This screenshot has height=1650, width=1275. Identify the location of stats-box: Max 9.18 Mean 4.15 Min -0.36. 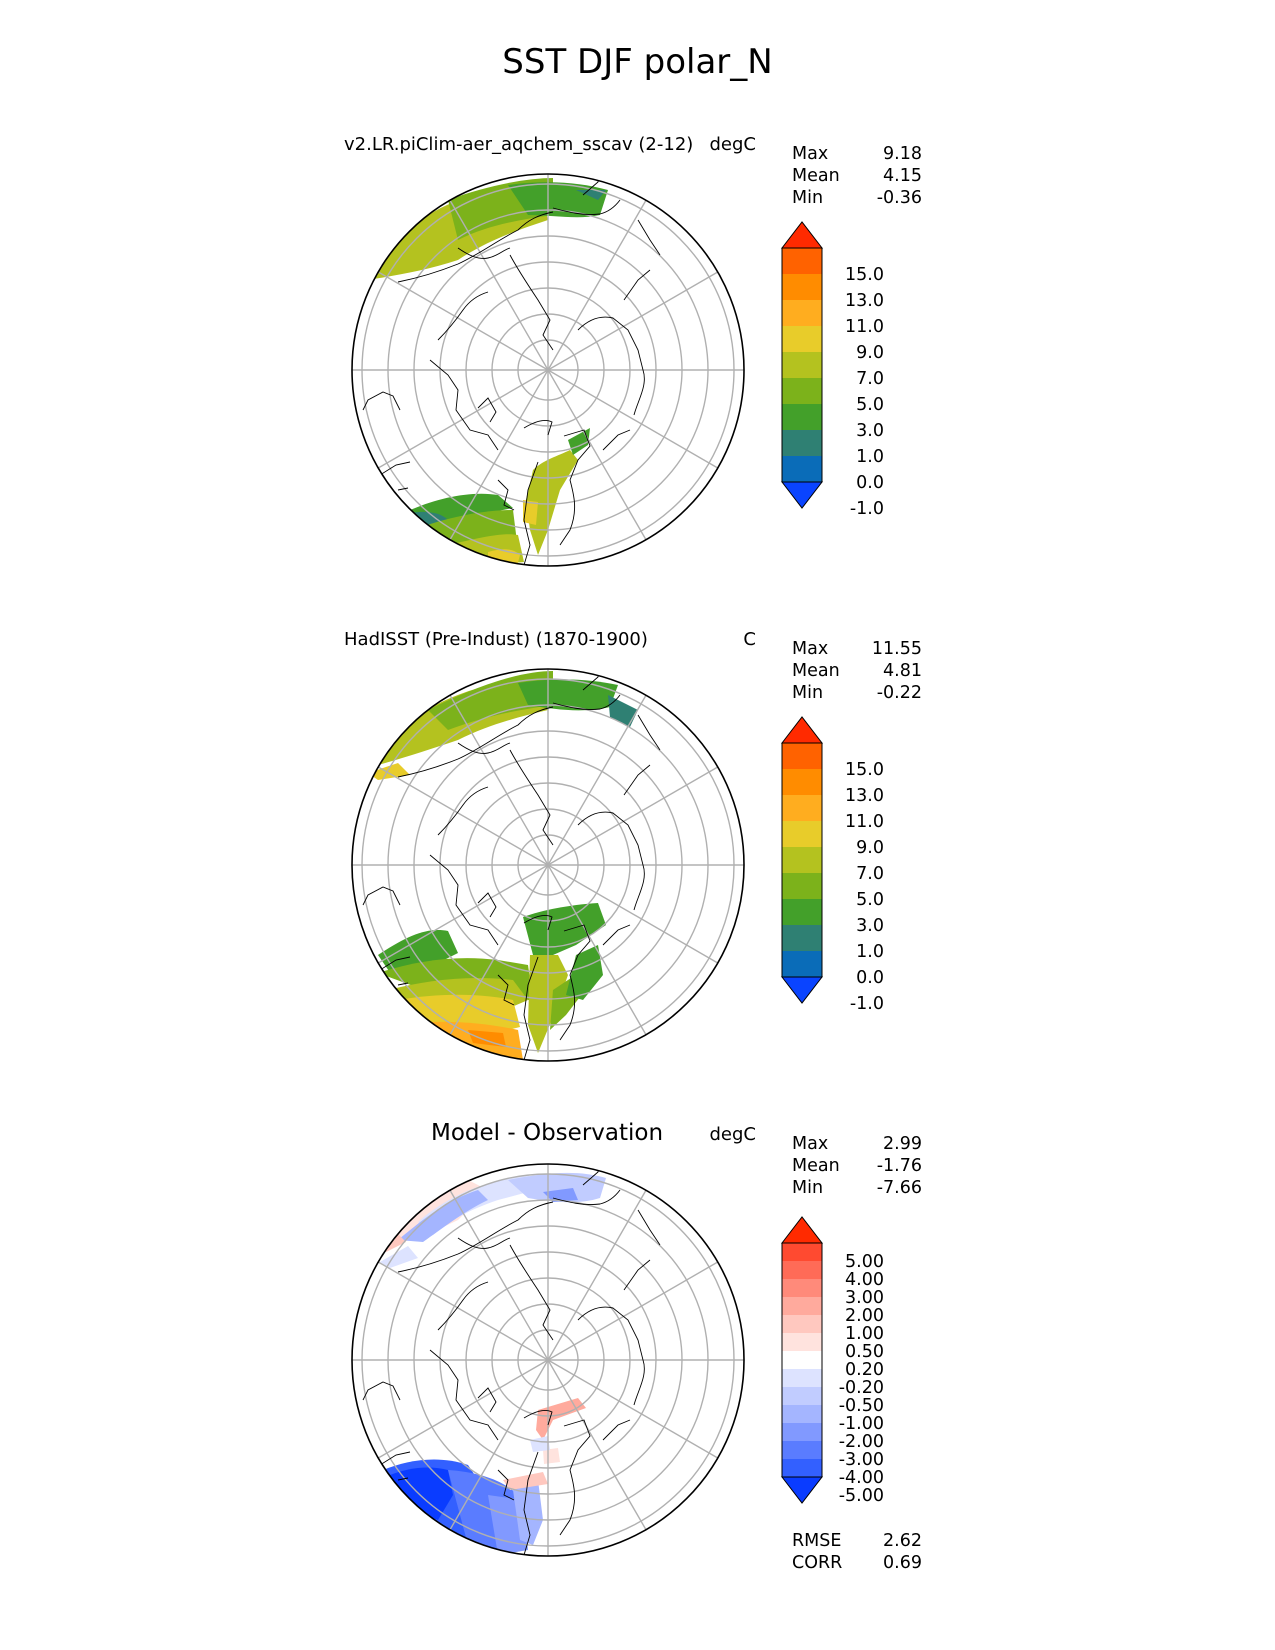
(857, 176).